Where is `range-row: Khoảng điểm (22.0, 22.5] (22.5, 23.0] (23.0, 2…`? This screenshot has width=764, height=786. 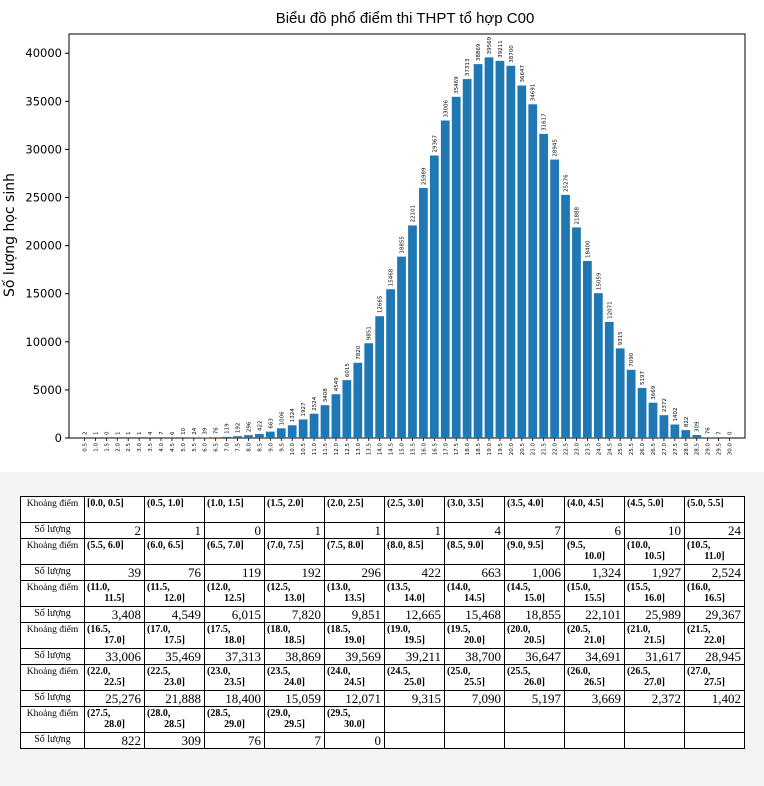
range-row: Khoảng điểm (22.0, 22.5] (22.5, 23.0] (23.0, 2… is located at coordinates (382, 677).